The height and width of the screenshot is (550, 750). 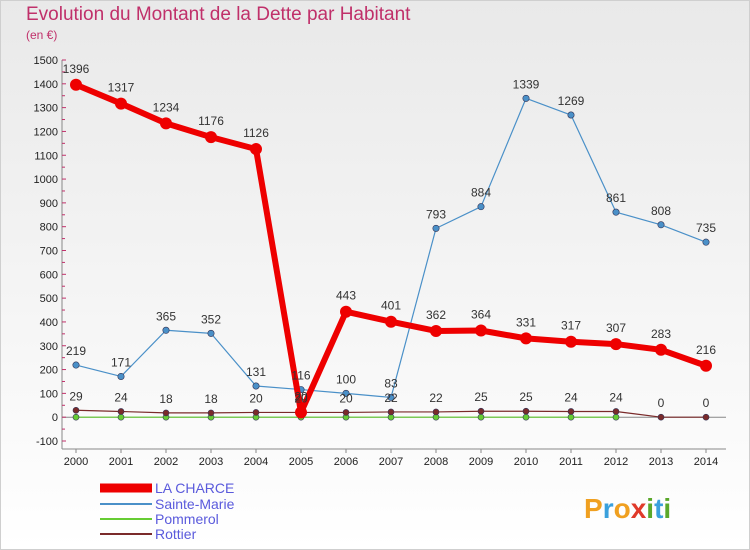 I want to click on x-tick-label: 2008, so click(x=436, y=462).